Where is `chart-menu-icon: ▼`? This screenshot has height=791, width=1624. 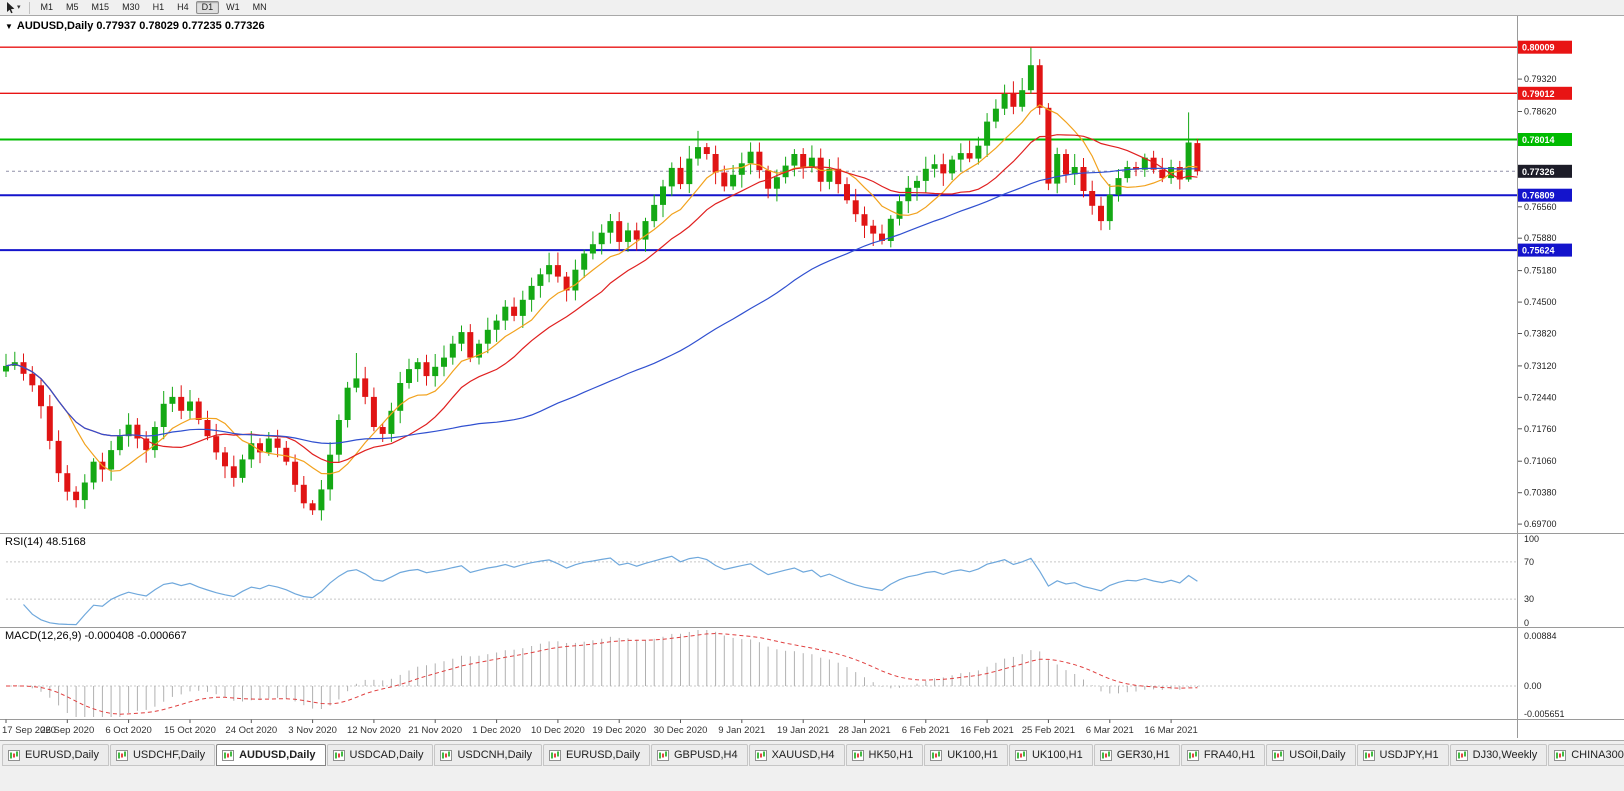
chart-menu-icon: ▼ is located at coordinates (9, 26).